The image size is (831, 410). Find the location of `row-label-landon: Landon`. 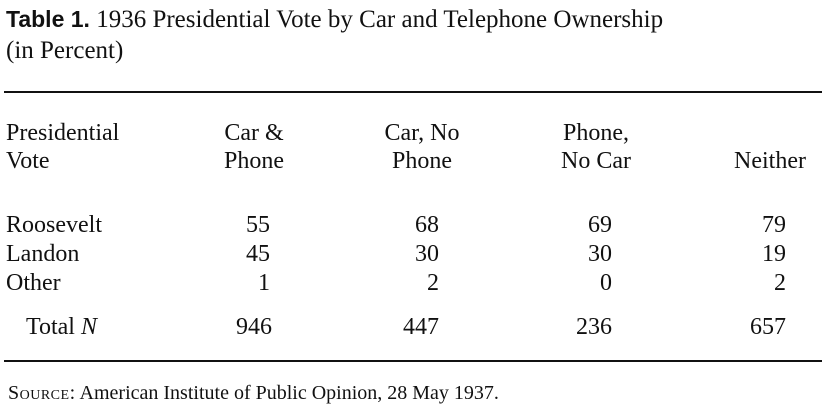

row-label-landon: Landon is located at coordinates (43, 254).